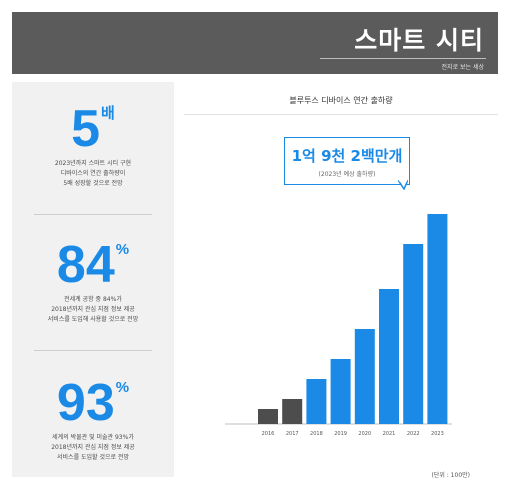  What do you see at coordinates (340, 391) in the screenshot?
I see `bar-2019` at bounding box center [340, 391].